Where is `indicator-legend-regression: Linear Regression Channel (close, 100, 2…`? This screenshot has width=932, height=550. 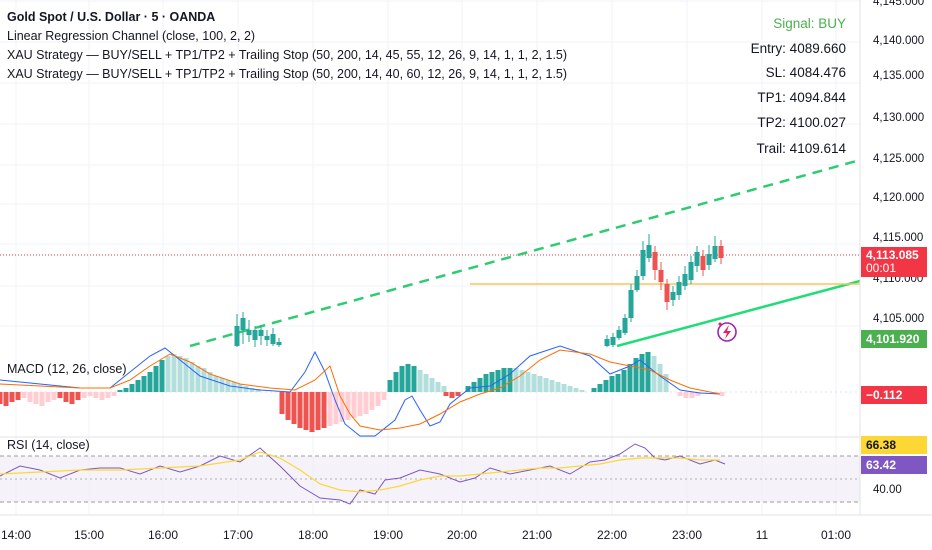 indicator-legend-regression: Linear Regression Channel (close, 100, 2… is located at coordinates (131, 36).